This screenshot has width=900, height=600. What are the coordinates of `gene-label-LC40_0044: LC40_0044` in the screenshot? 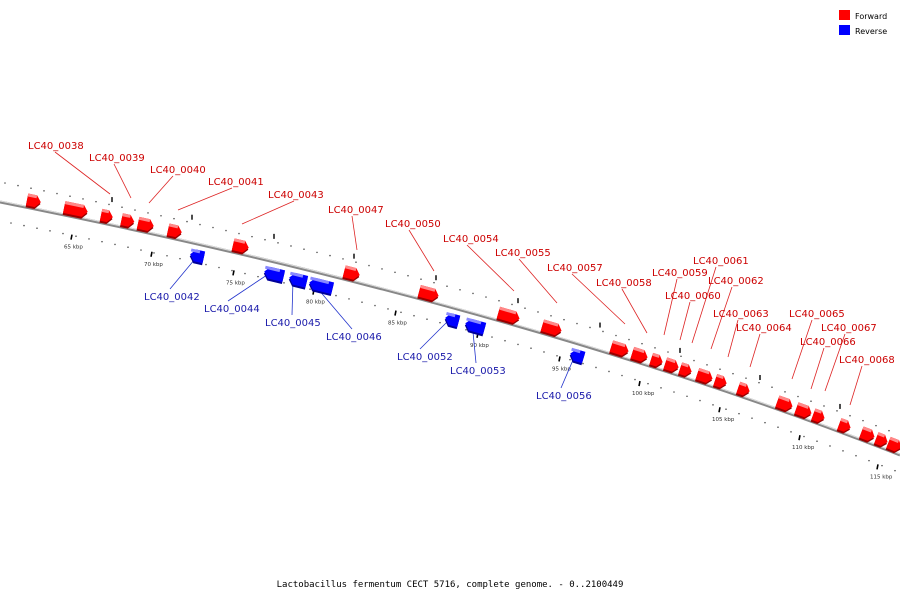 It's located at (232, 309).